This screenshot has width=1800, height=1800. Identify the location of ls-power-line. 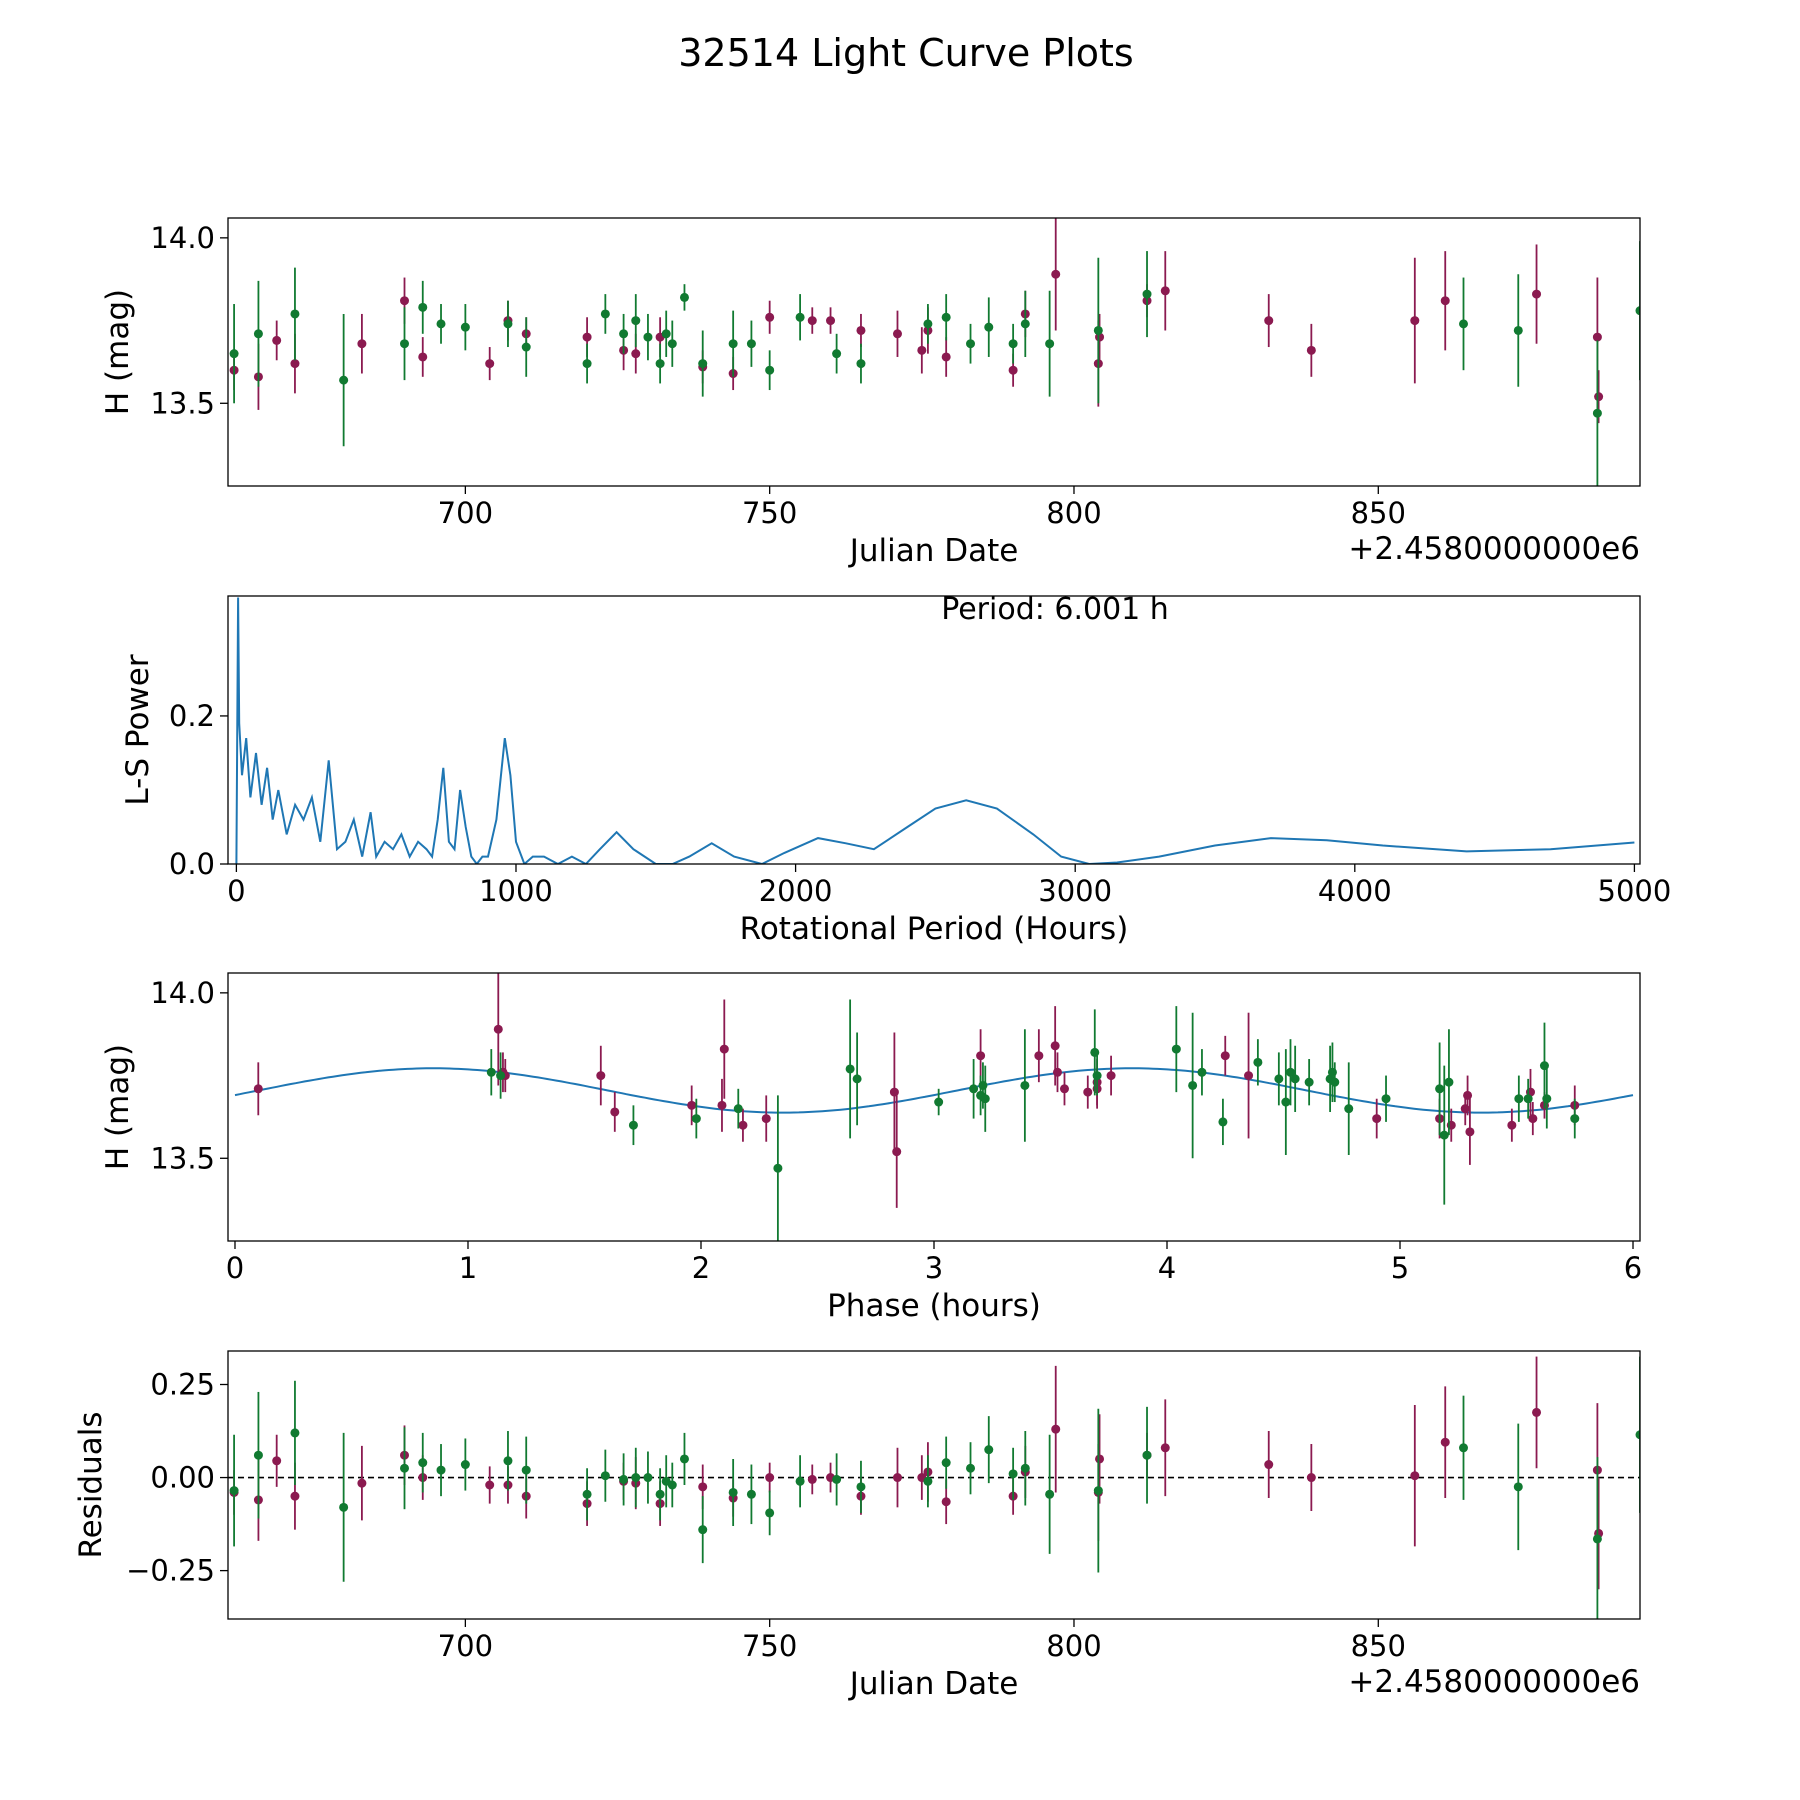
(935, 730).